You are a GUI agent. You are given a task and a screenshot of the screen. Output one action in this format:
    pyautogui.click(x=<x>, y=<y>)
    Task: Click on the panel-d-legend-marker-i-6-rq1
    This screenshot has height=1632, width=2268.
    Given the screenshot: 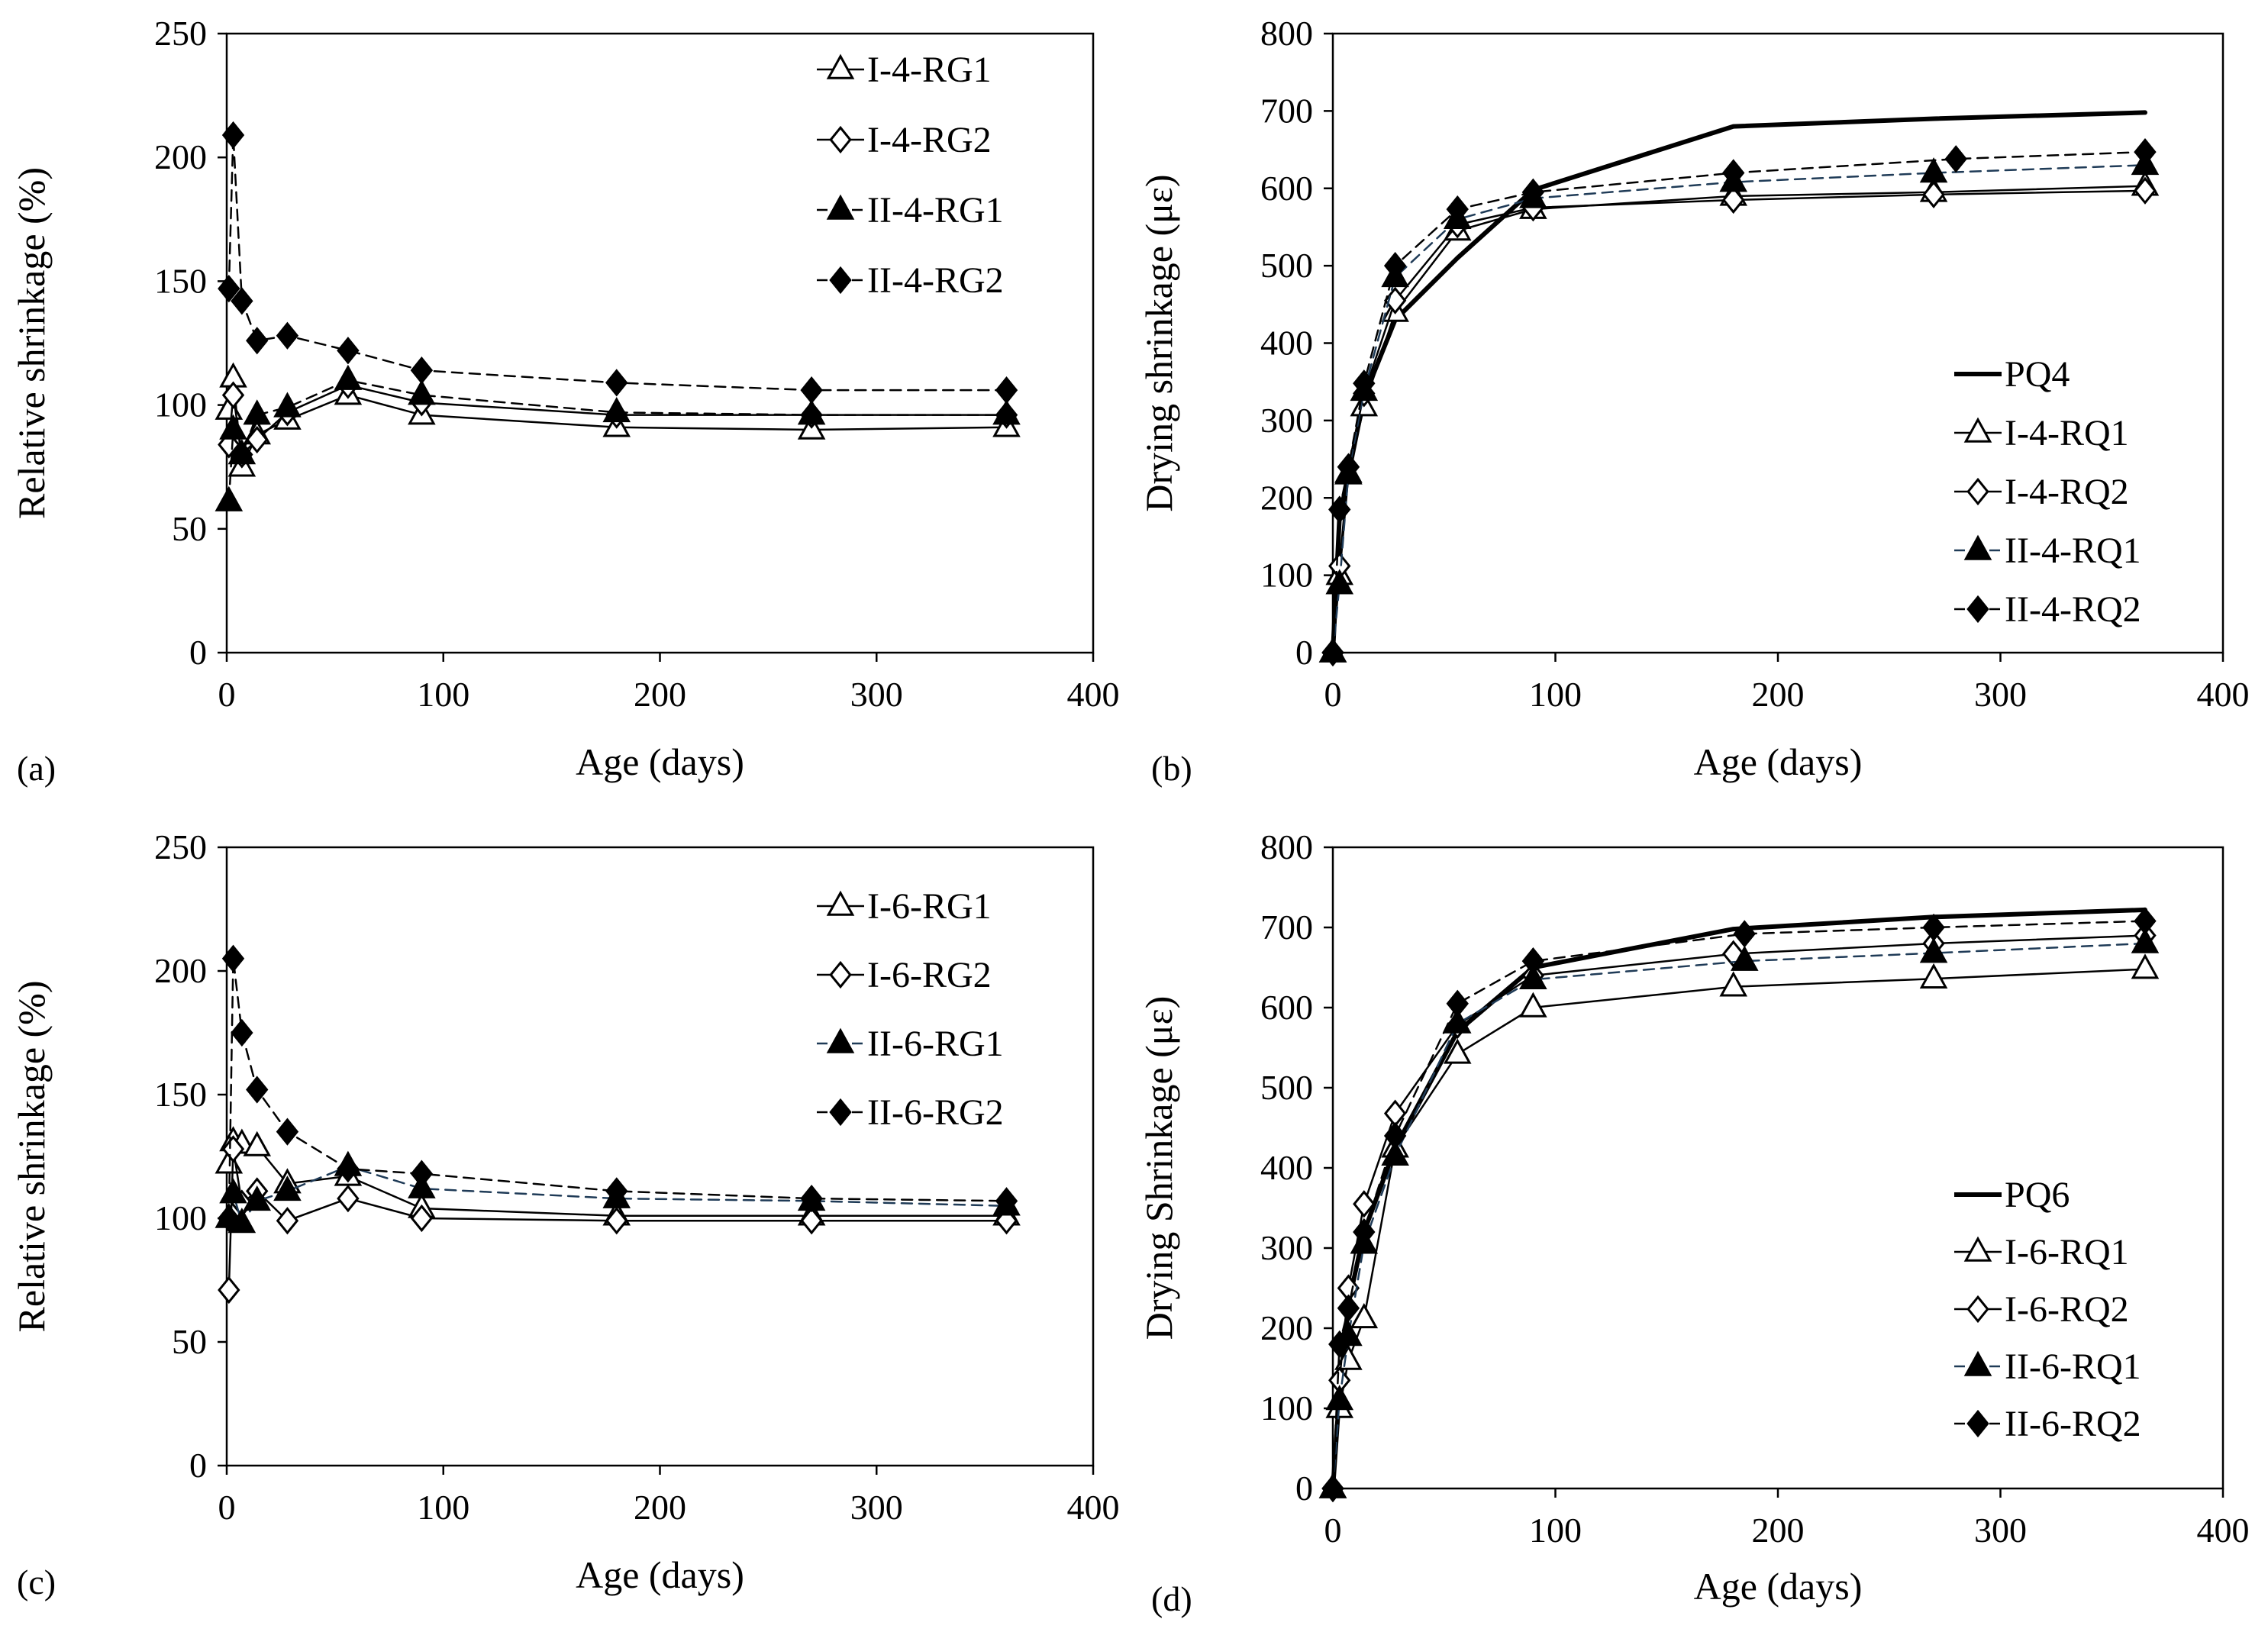 What is the action you would take?
    pyautogui.click(x=1978, y=1249)
    